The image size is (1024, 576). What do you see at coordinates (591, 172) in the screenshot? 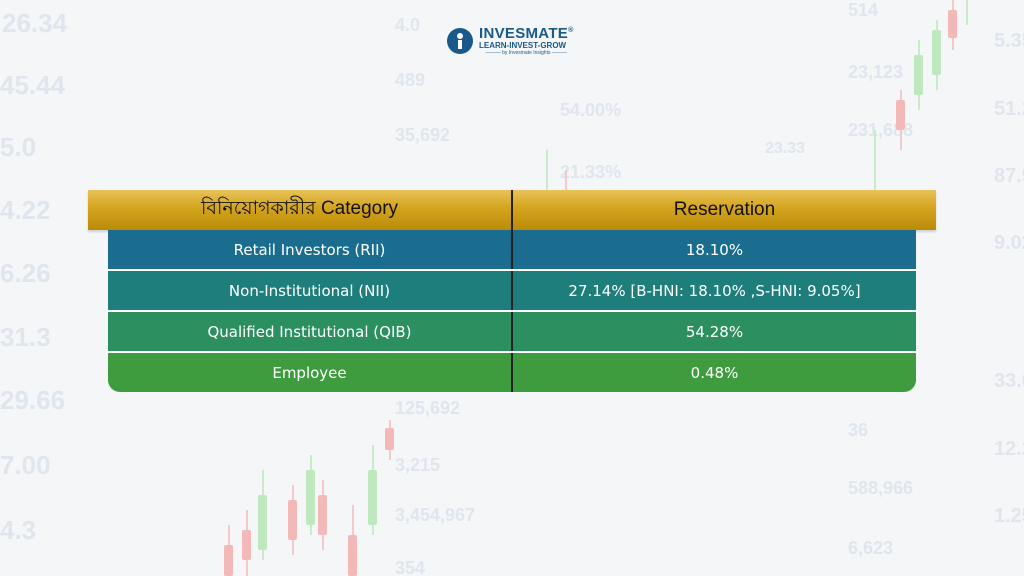
I see `bg-number: 21.33%` at bounding box center [591, 172].